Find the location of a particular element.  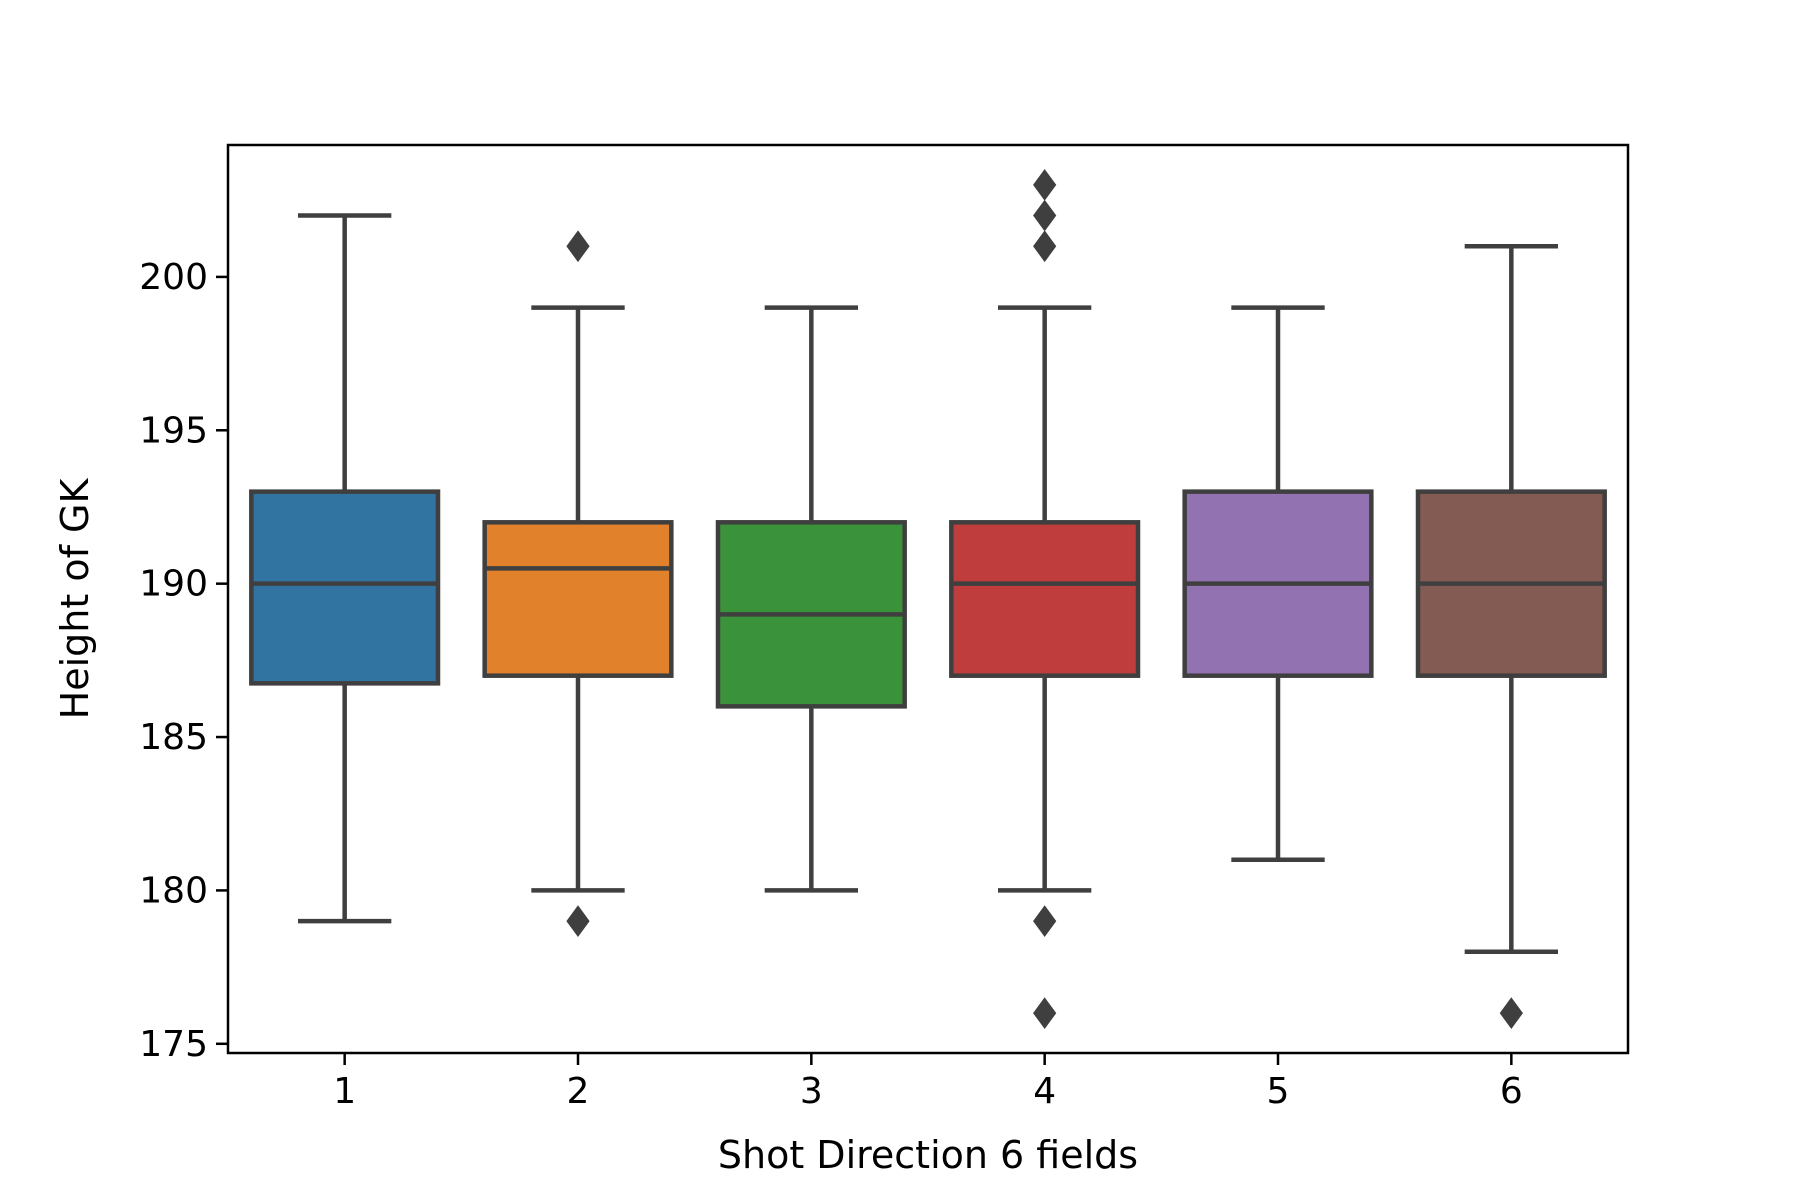

y-axis-label: Height of GK is located at coordinates (75, 599).